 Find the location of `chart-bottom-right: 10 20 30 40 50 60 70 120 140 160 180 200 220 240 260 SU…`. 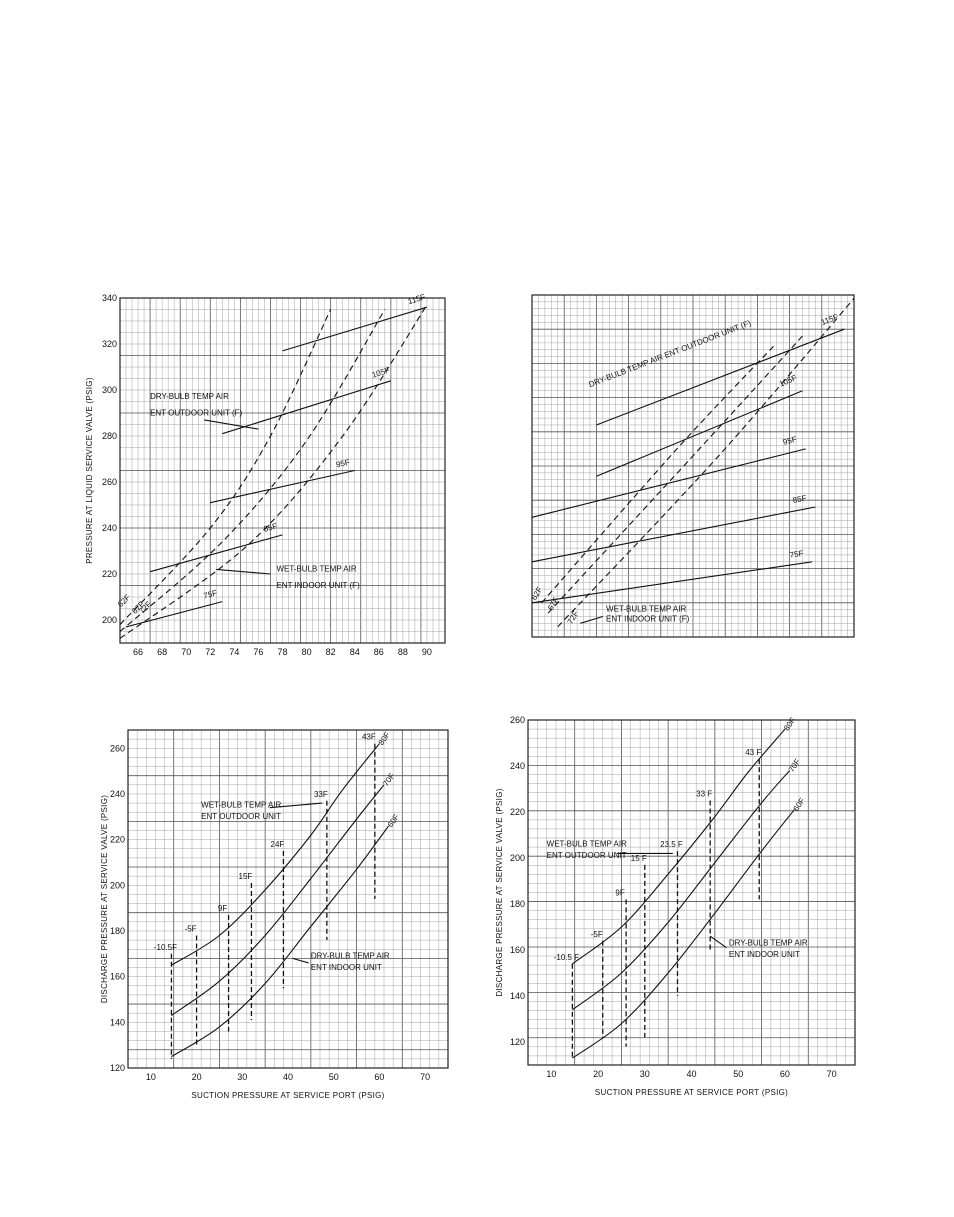

chart-bottom-right: 10 20 30 40 50 60 70 120 140 160 180 200 220 240 260 SU… is located at coordinates (675, 906).